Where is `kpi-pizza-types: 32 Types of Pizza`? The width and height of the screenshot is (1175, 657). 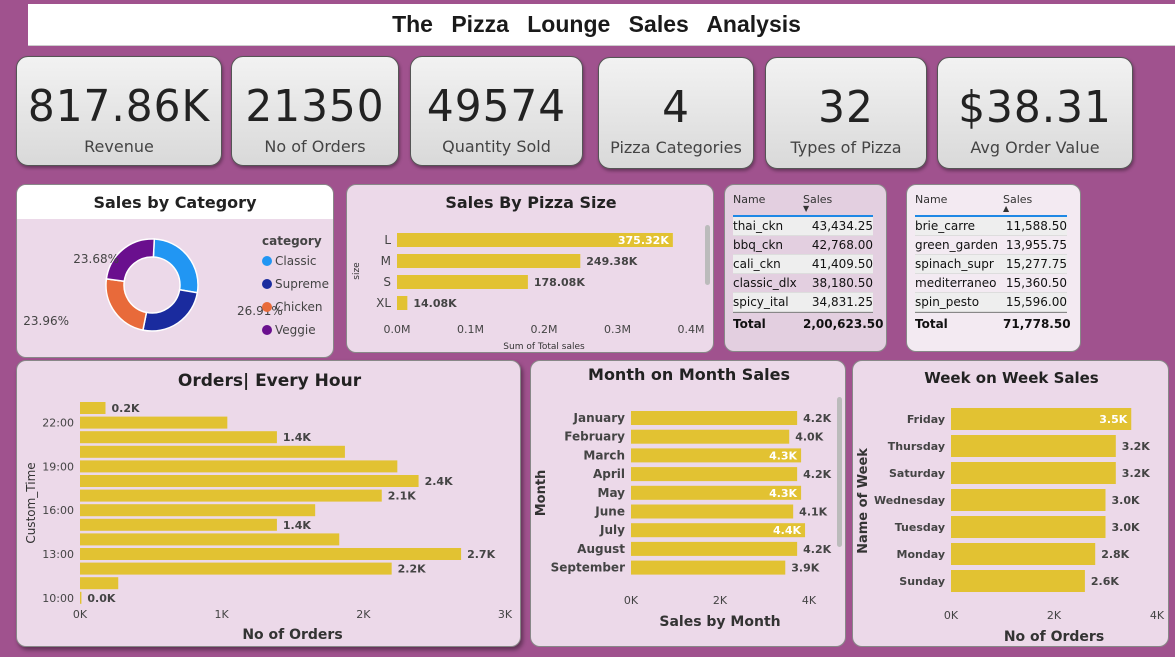
kpi-pizza-types: 32 Types of Pizza is located at coordinates (846, 113).